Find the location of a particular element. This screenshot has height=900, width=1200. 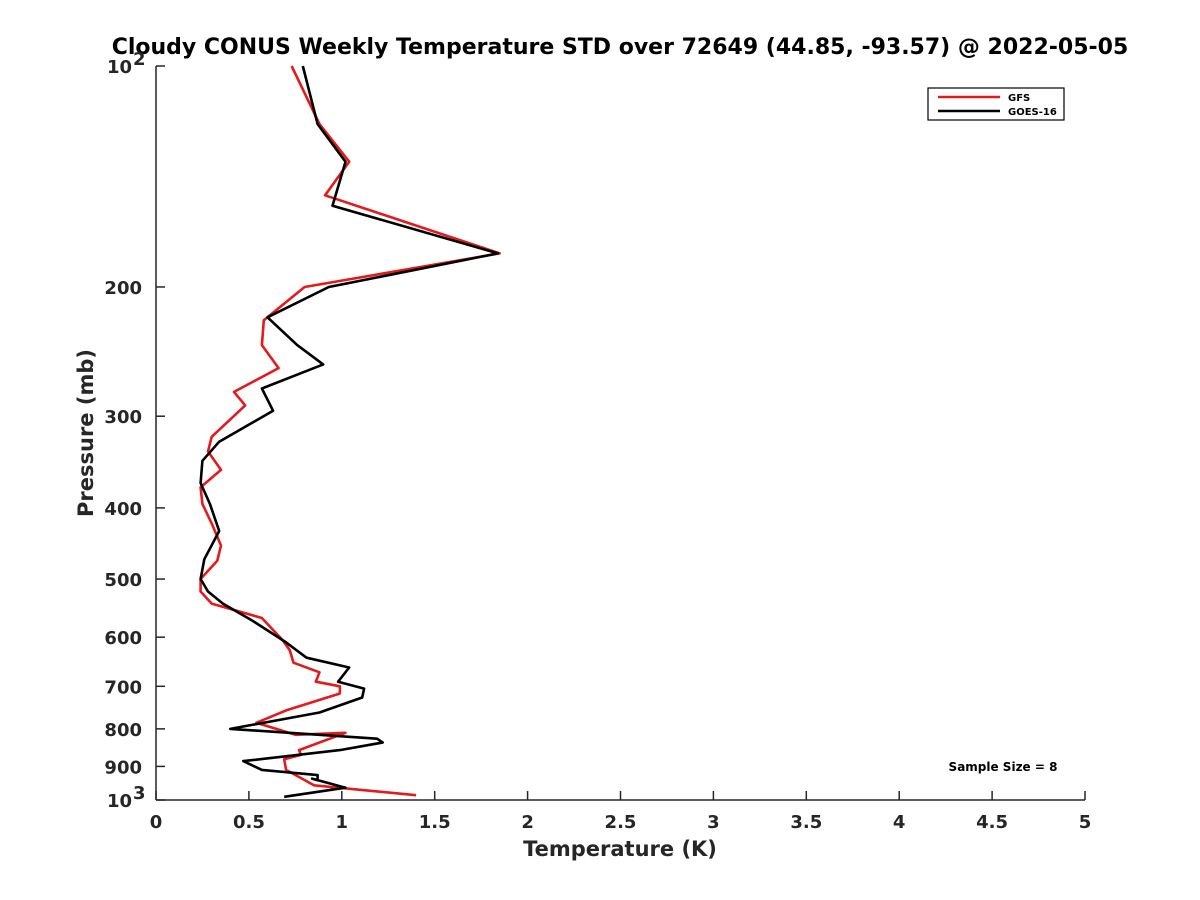

y-tick-label: 700 is located at coordinates (123, 687).